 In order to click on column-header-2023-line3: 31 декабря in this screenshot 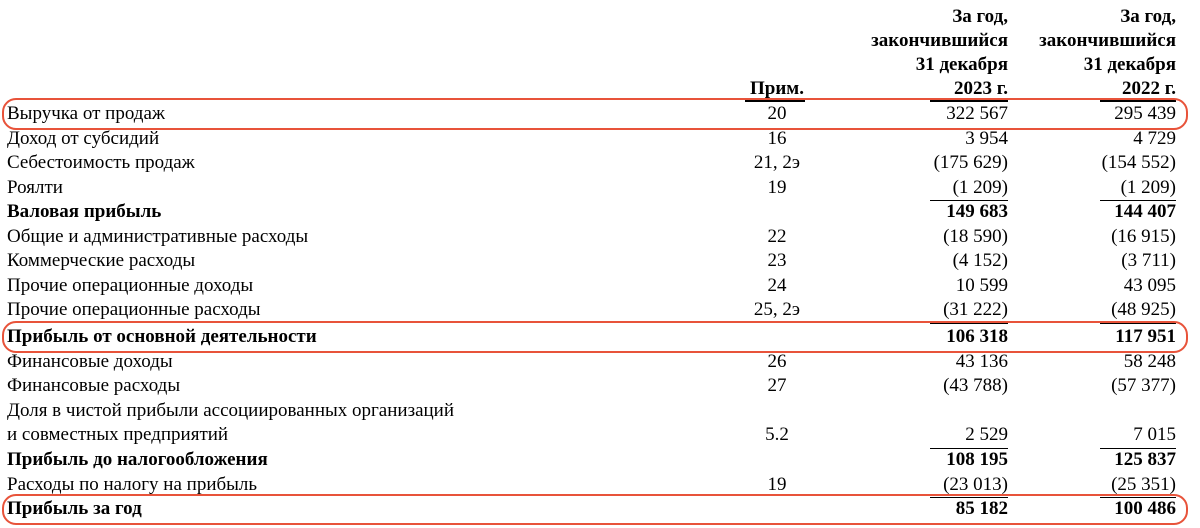, I will do `click(961, 64)`.